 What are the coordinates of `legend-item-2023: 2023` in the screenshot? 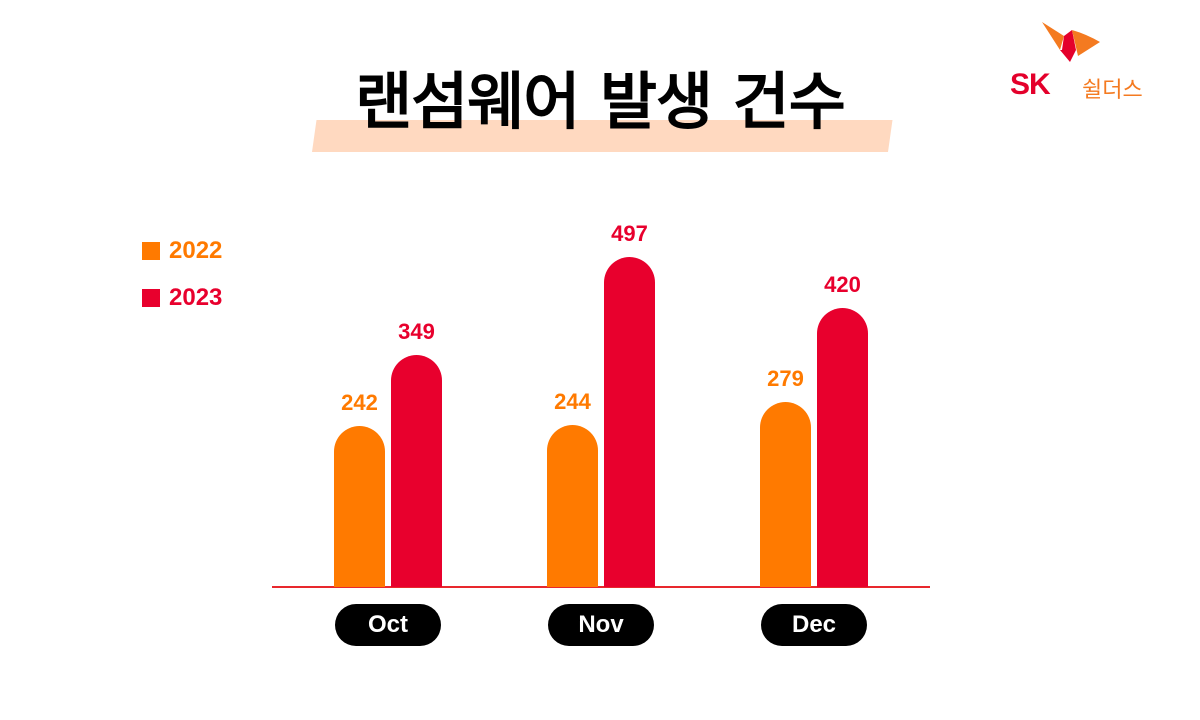 It's located at (182, 297).